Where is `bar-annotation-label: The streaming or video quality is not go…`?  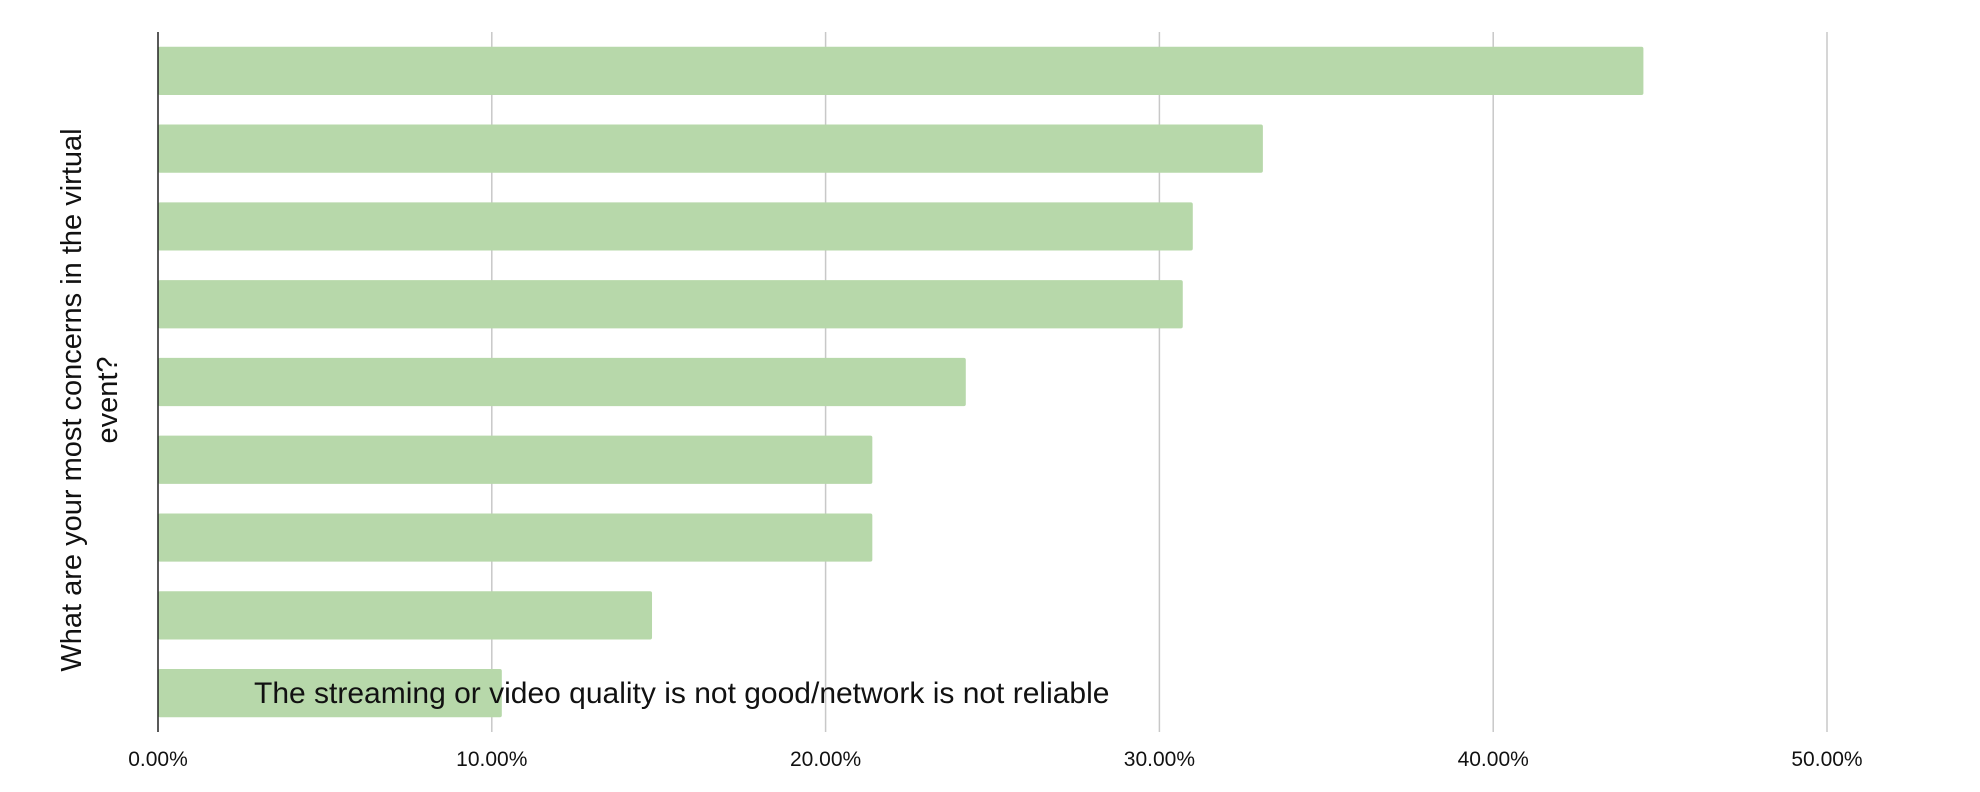
bar-annotation-label: The streaming or video quality is not go… is located at coordinates (681, 693).